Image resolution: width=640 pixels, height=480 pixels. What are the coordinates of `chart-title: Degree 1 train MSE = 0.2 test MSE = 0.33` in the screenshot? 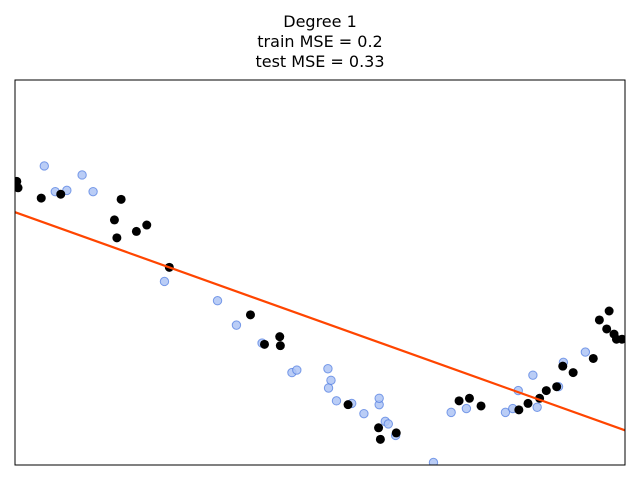 It's located at (320, 42).